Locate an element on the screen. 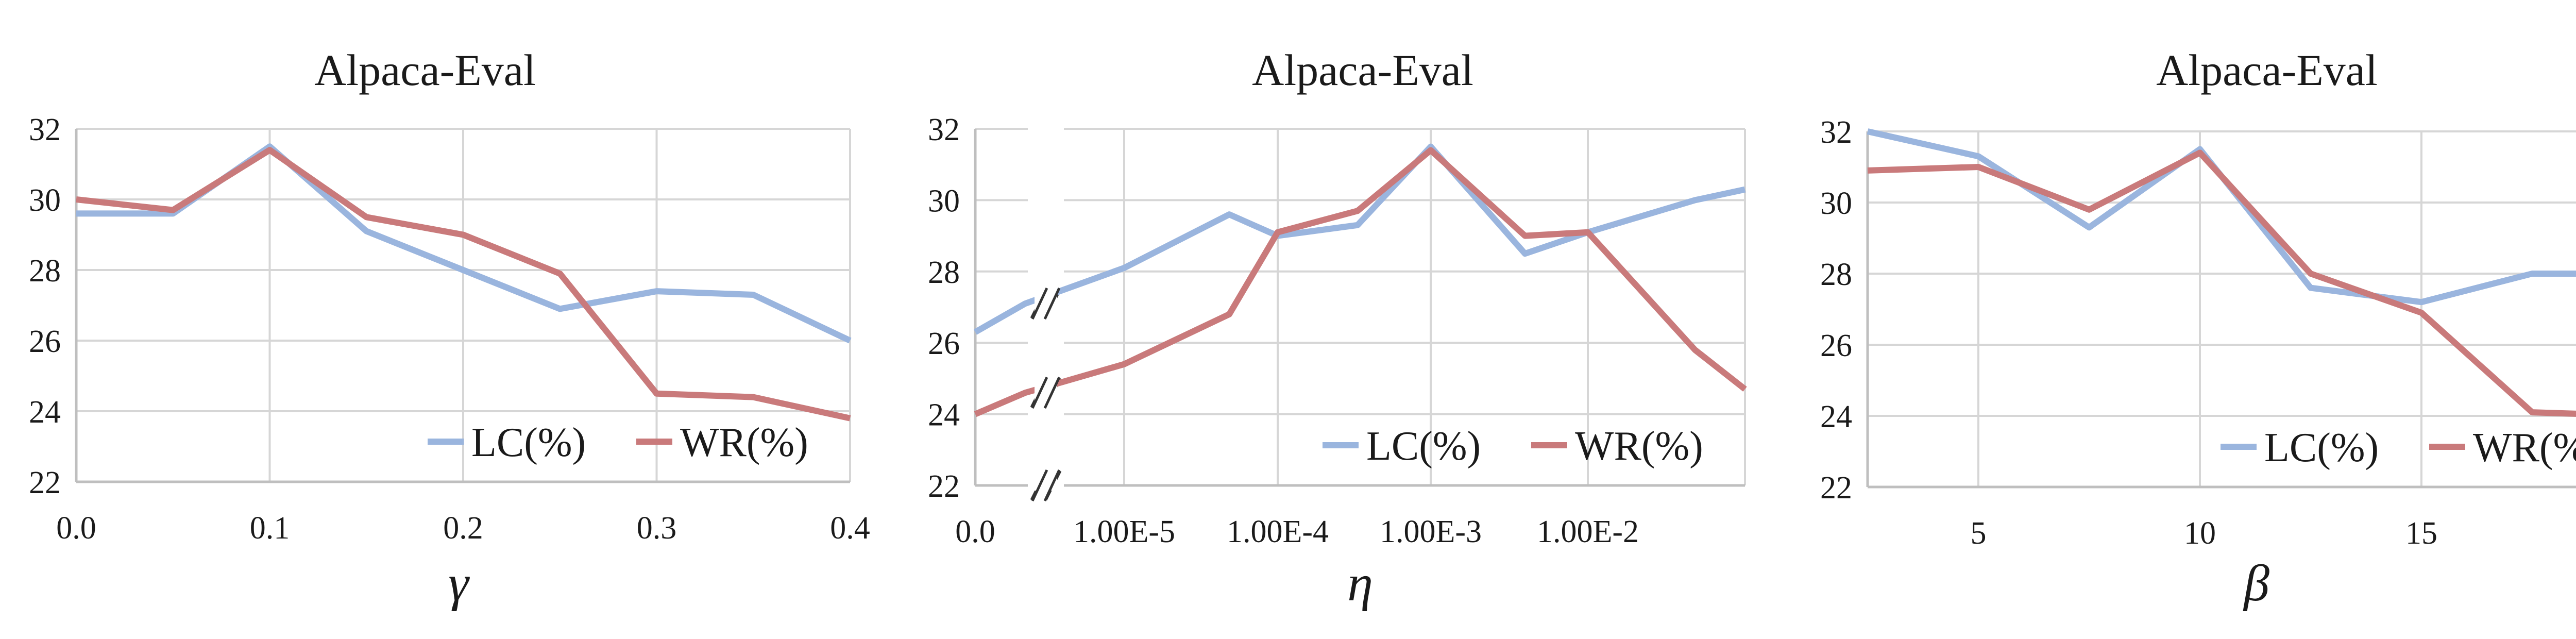  x-tick-label: 1.00E-5 is located at coordinates (1124, 531).